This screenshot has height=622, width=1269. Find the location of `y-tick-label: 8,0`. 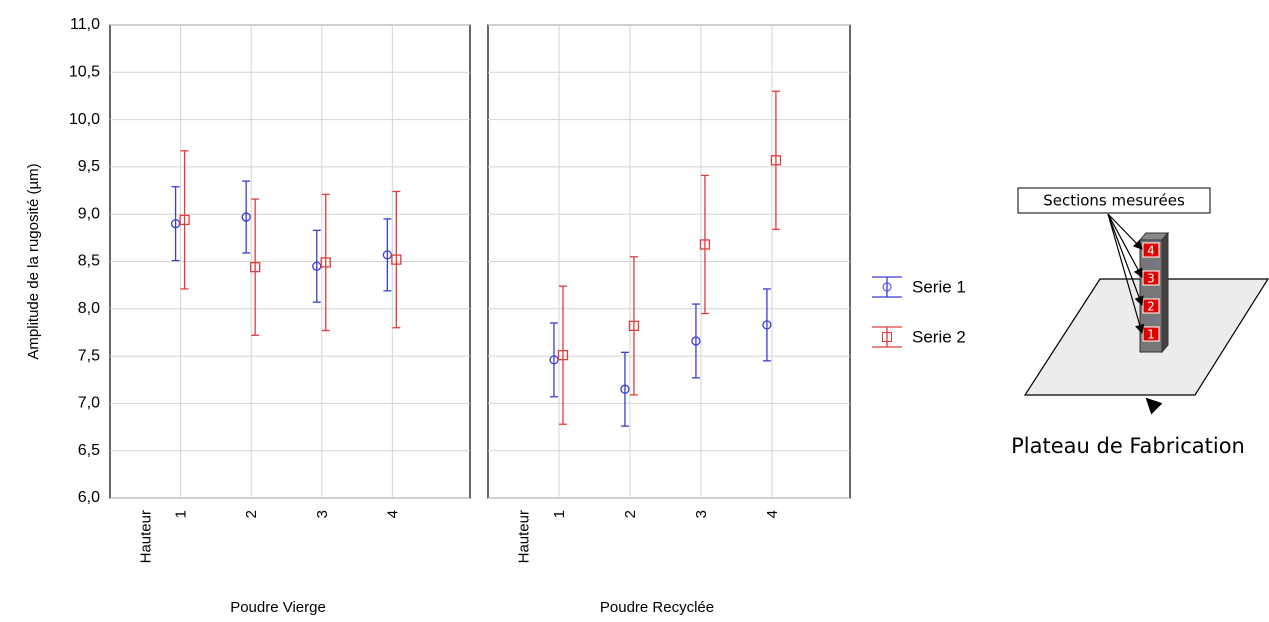

y-tick-label: 8,0 is located at coordinates (89, 308).